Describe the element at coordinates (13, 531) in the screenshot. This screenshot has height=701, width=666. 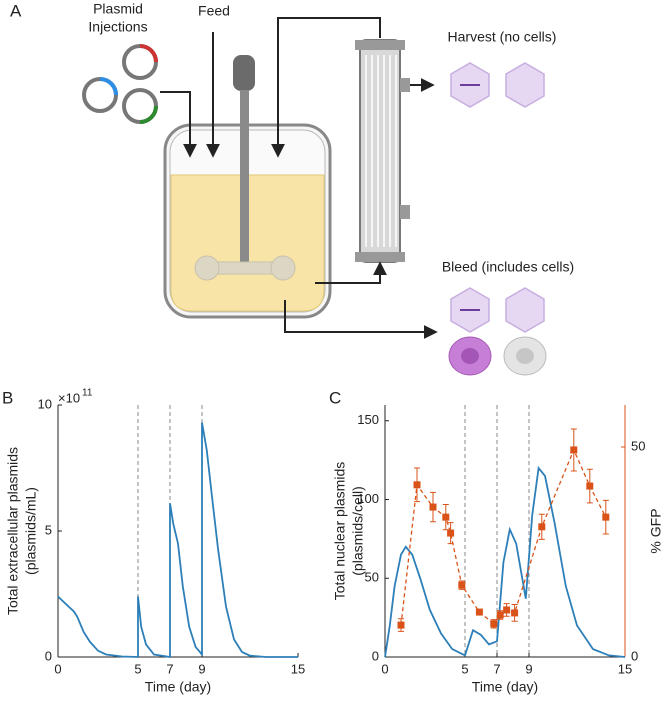
I see `y-axis-label: Total extracellular plasmids` at that location.